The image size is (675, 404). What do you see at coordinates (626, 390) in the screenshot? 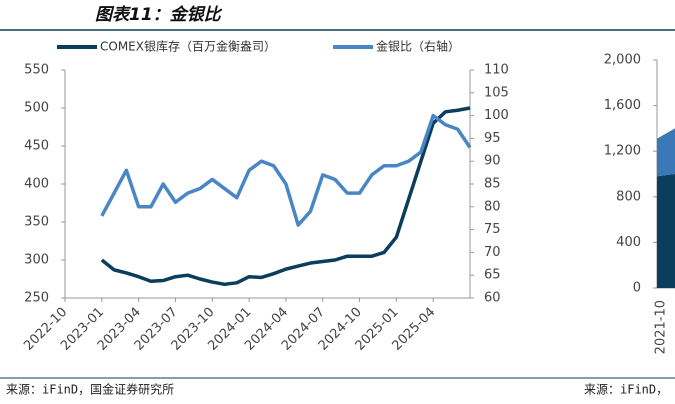
I see `source: 来源：iFinD，` at bounding box center [626, 390].